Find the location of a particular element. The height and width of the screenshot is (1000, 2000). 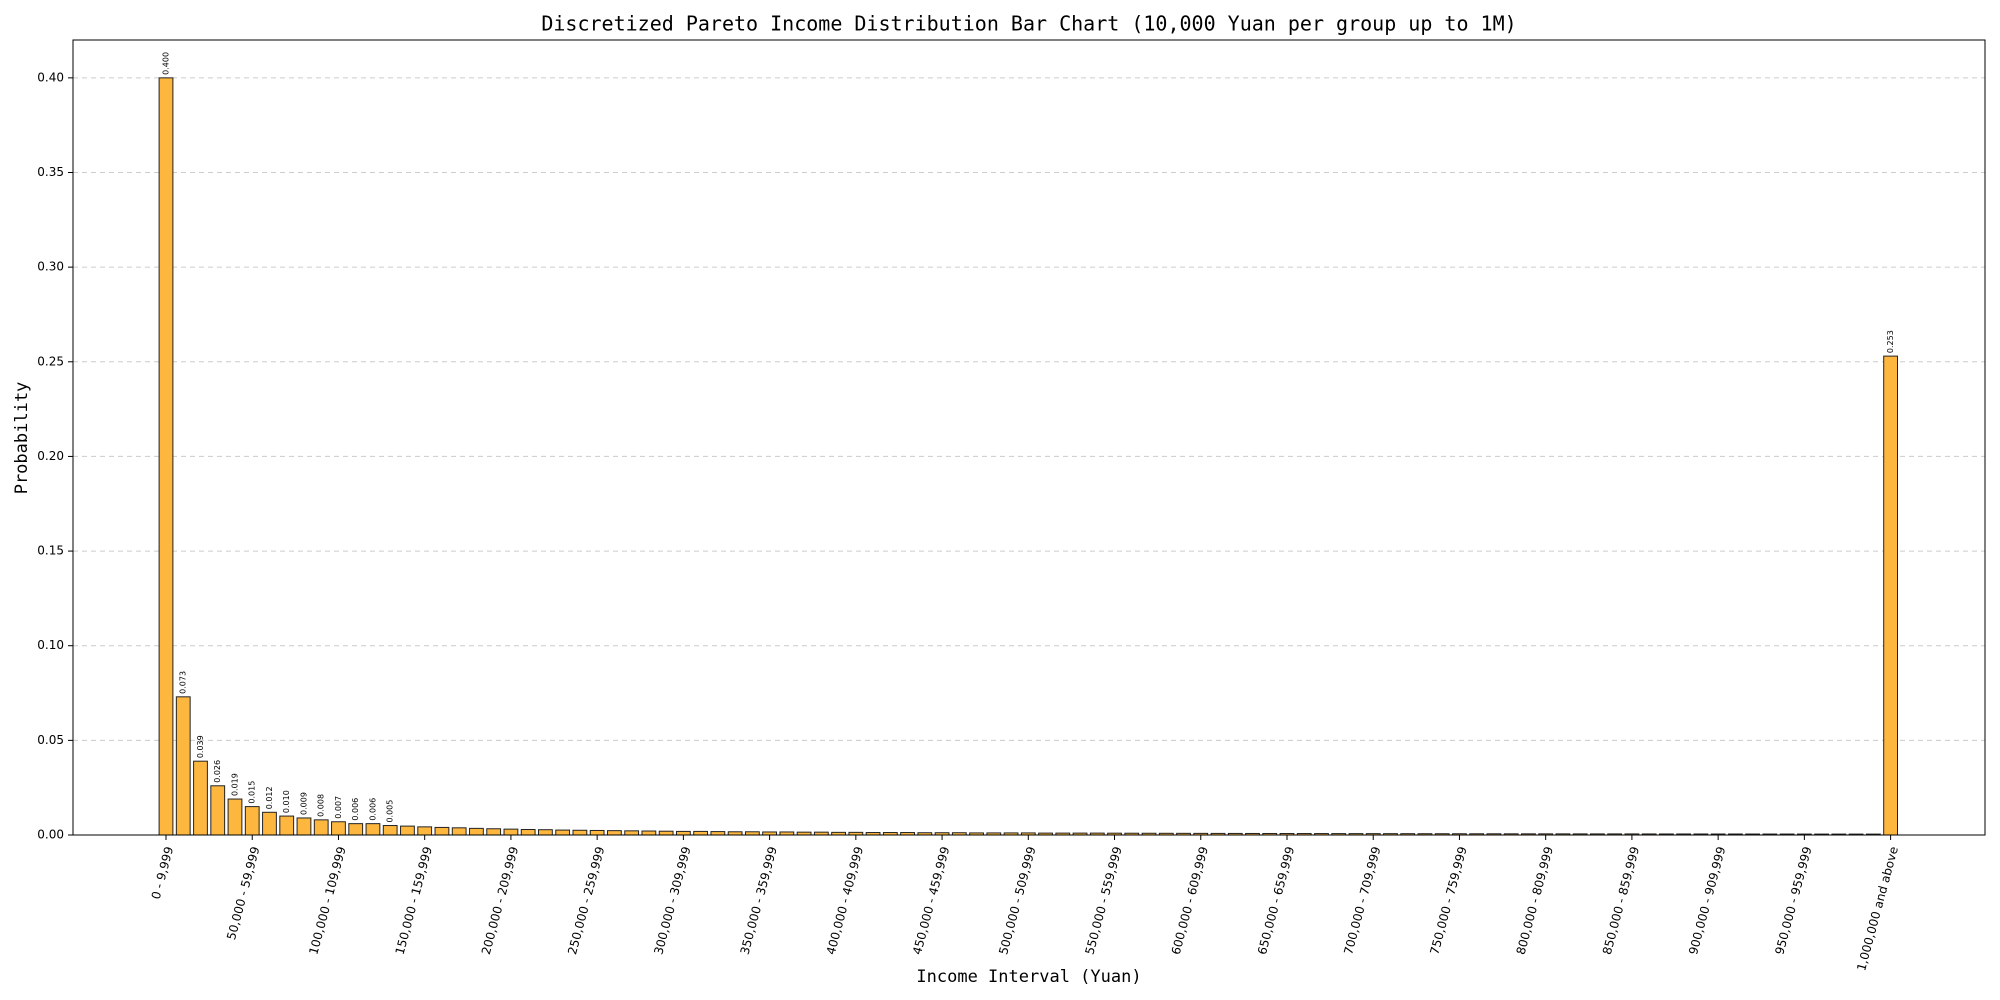

y-tick-label: 0.15 is located at coordinates (50, 551).